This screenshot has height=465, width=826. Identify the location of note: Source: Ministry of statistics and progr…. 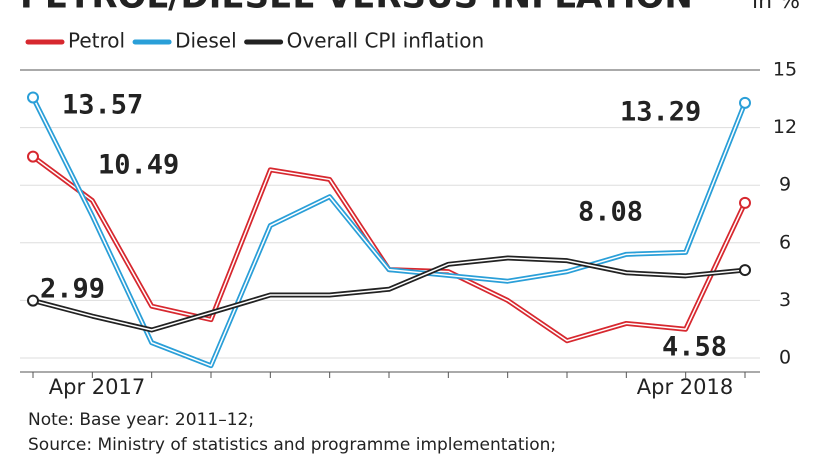
(292, 445).